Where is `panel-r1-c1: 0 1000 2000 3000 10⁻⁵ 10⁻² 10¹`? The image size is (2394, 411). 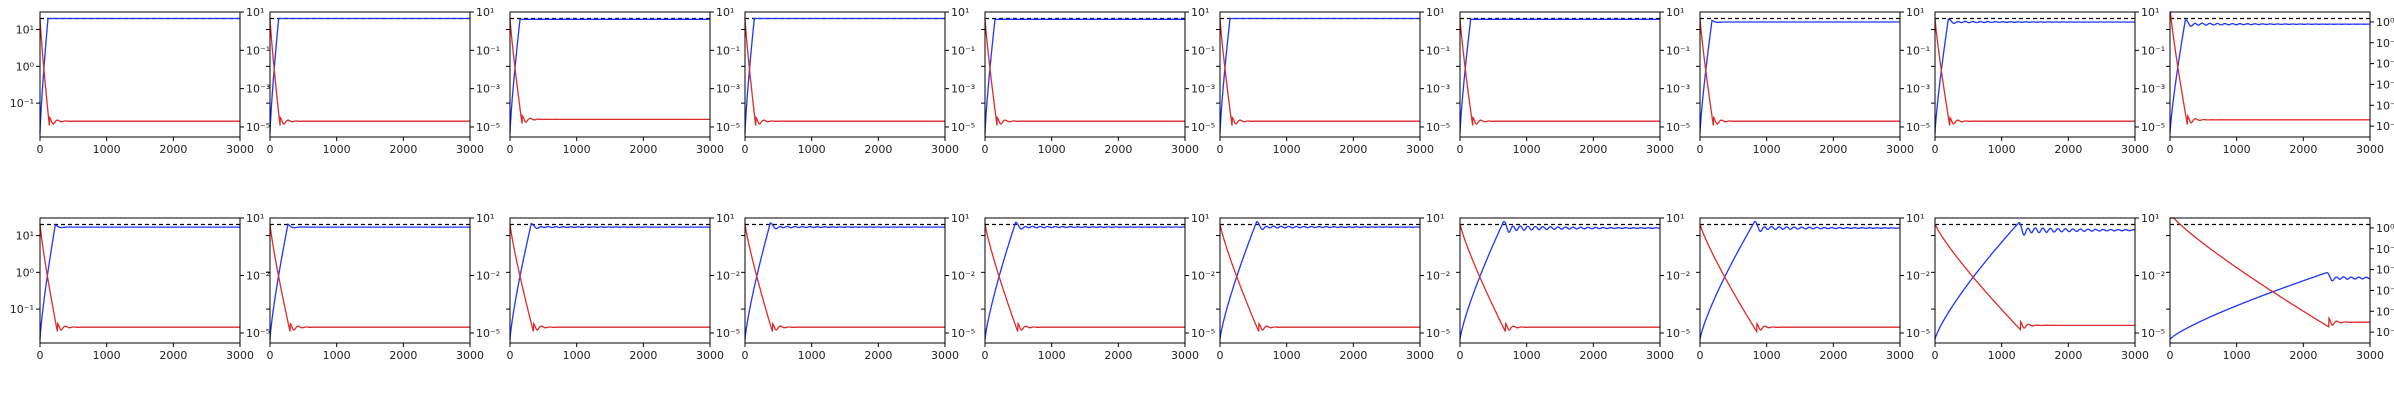
panel-r1-c1: 0 1000 2000 3000 10⁻⁵ 10⁻² 10¹ is located at coordinates (383, 287).